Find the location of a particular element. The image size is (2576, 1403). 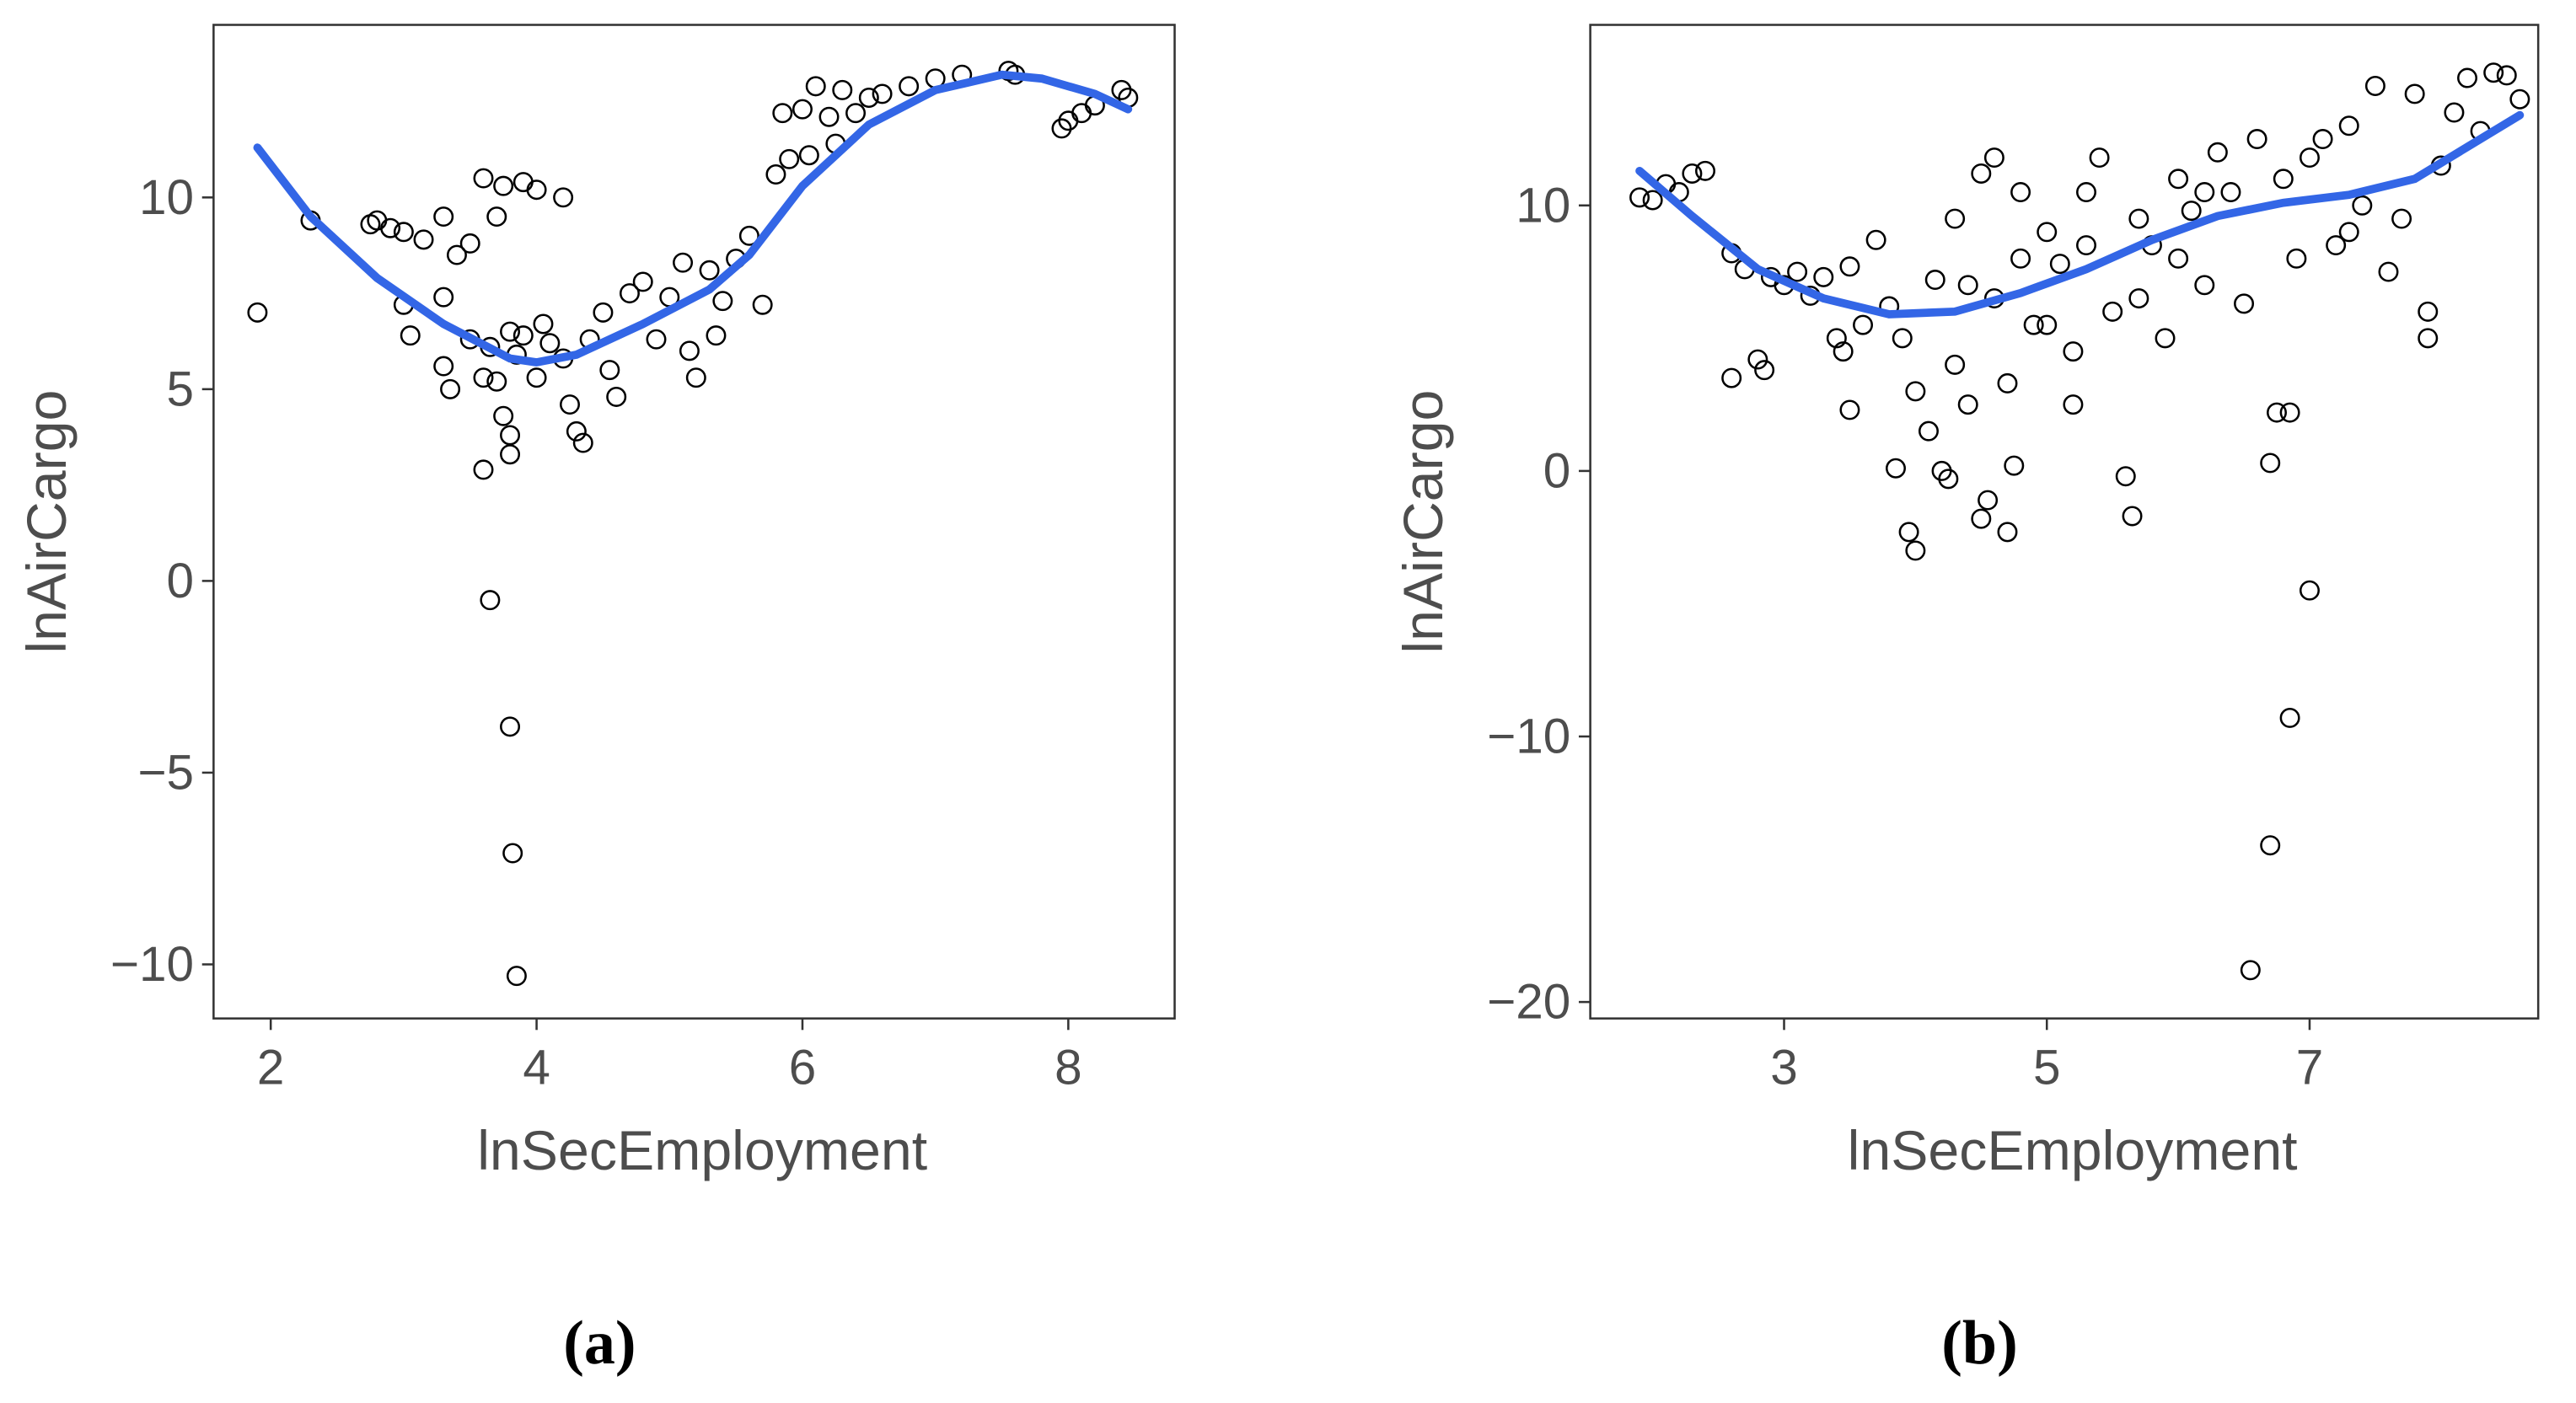

x-tick-label: 7 is located at coordinates (2310, 1068).